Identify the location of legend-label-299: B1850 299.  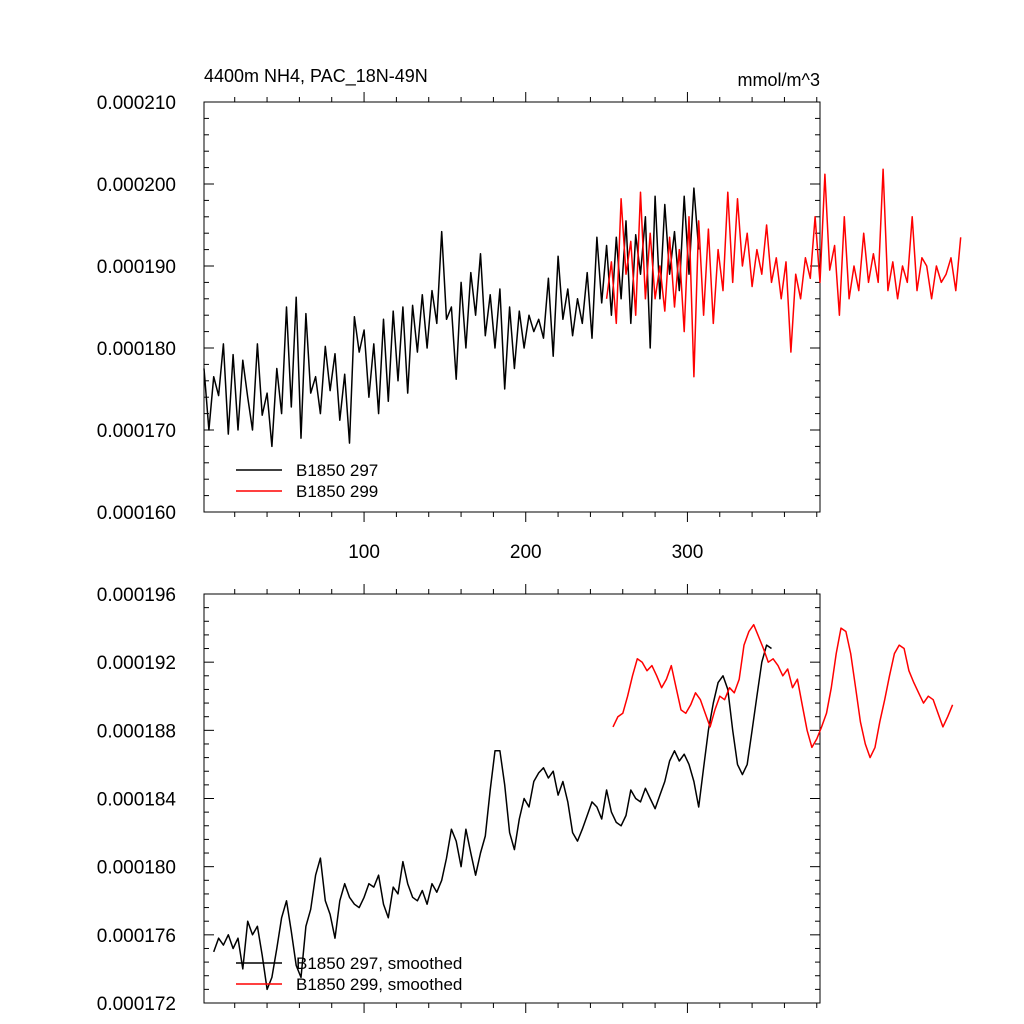
(337, 491).